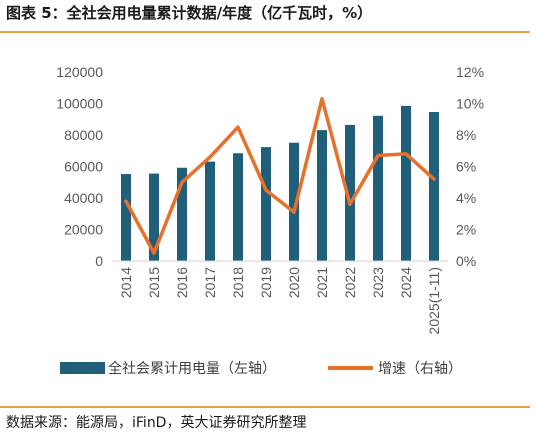 The width and height of the screenshot is (536, 441). Describe the element at coordinates (420, 369) in the screenshot. I see `legend-line-label: 增速（右轴）` at that location.